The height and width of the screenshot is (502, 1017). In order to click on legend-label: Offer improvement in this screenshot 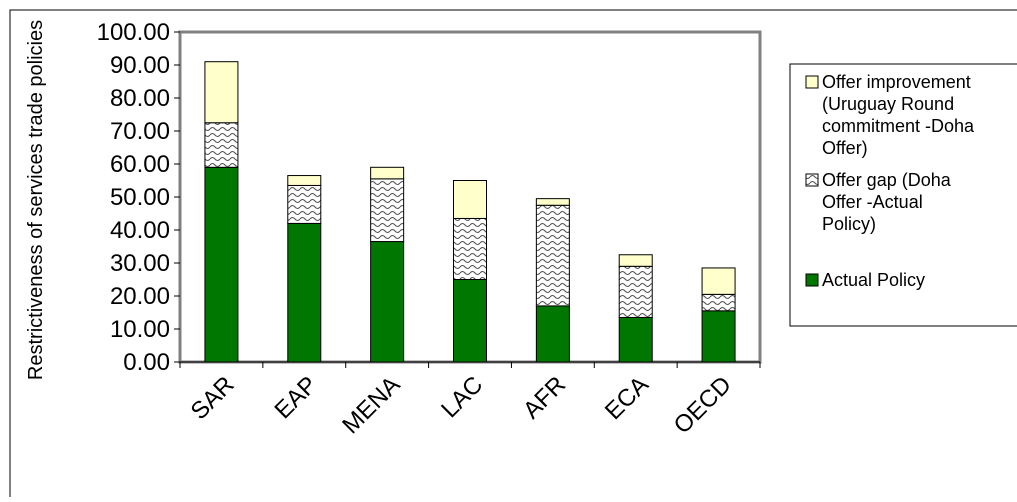, I will do `click(896, 82)`.